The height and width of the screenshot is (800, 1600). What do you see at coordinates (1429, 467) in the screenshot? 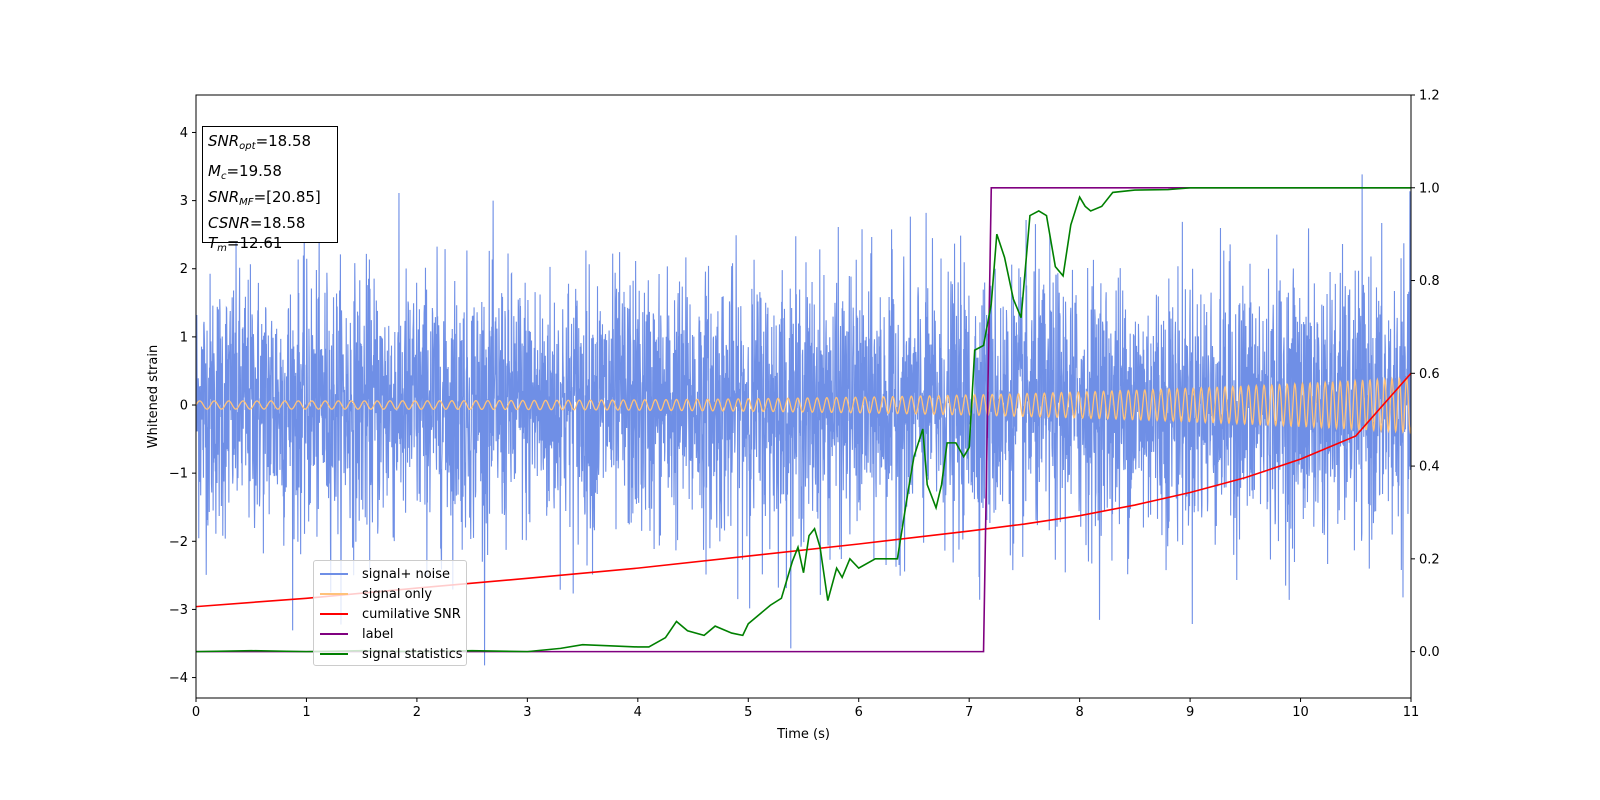
I see `y-right-tick-label: 0.4` at bounding box center [1429, 467].